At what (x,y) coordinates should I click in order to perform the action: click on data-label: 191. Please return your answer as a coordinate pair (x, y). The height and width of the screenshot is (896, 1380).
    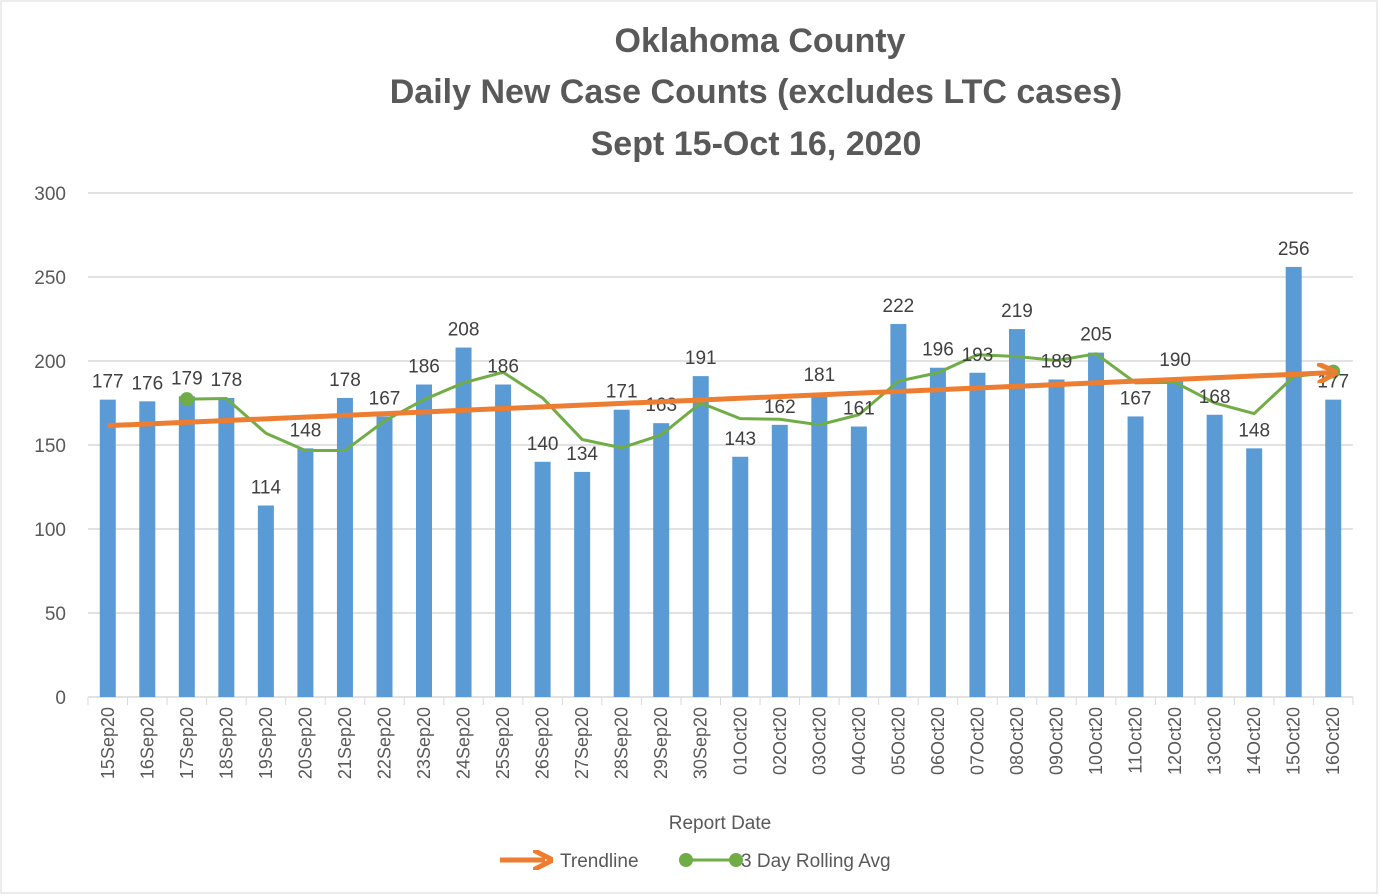
    Looking at the image, I should click on (701, 358).